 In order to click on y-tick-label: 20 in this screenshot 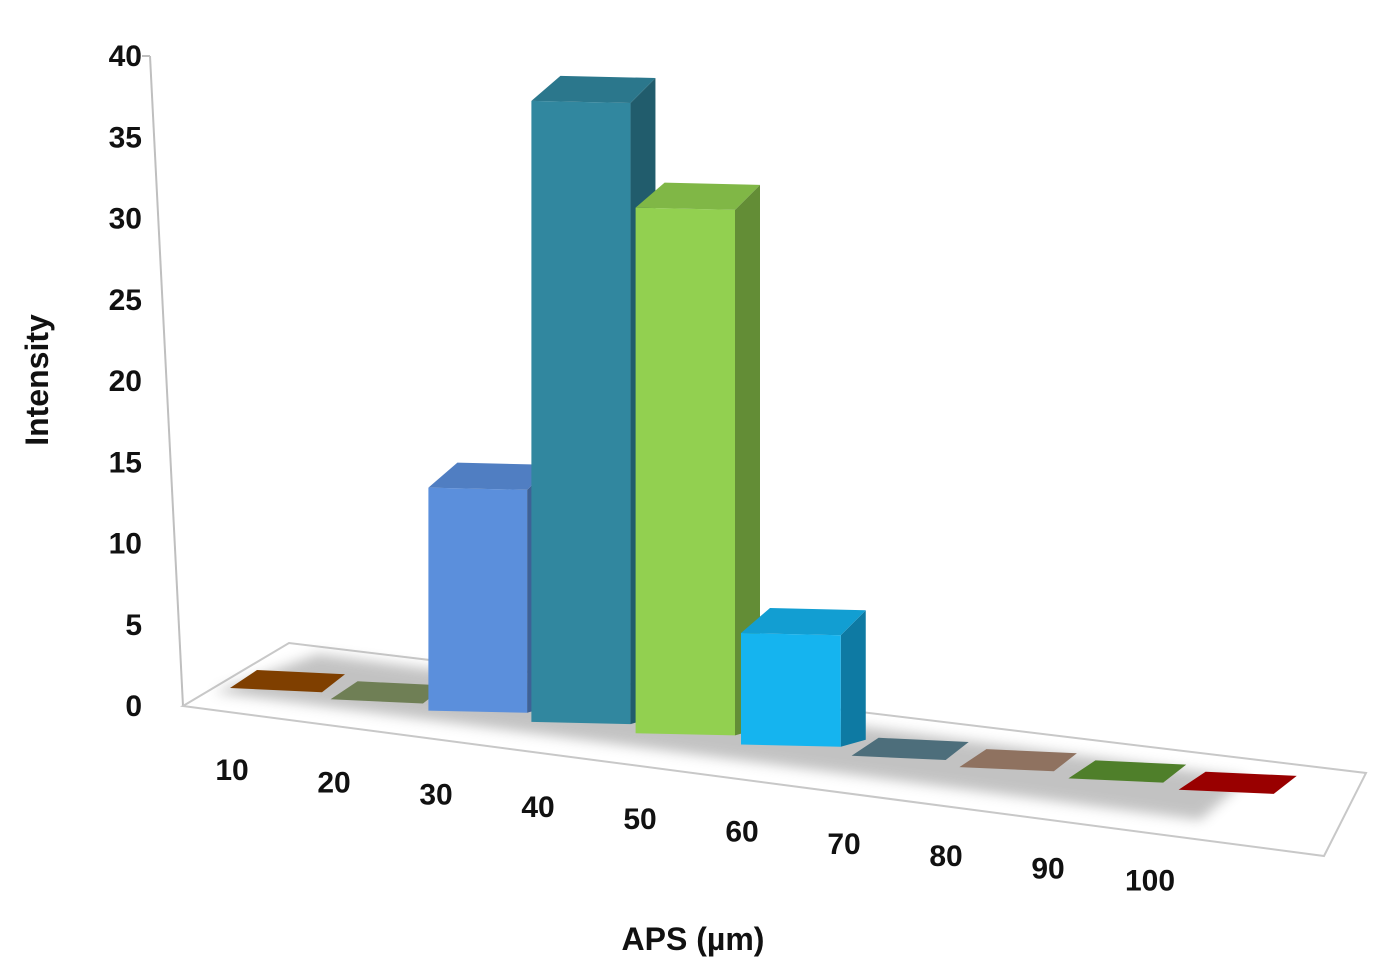, I will do `click(125, 381)`.